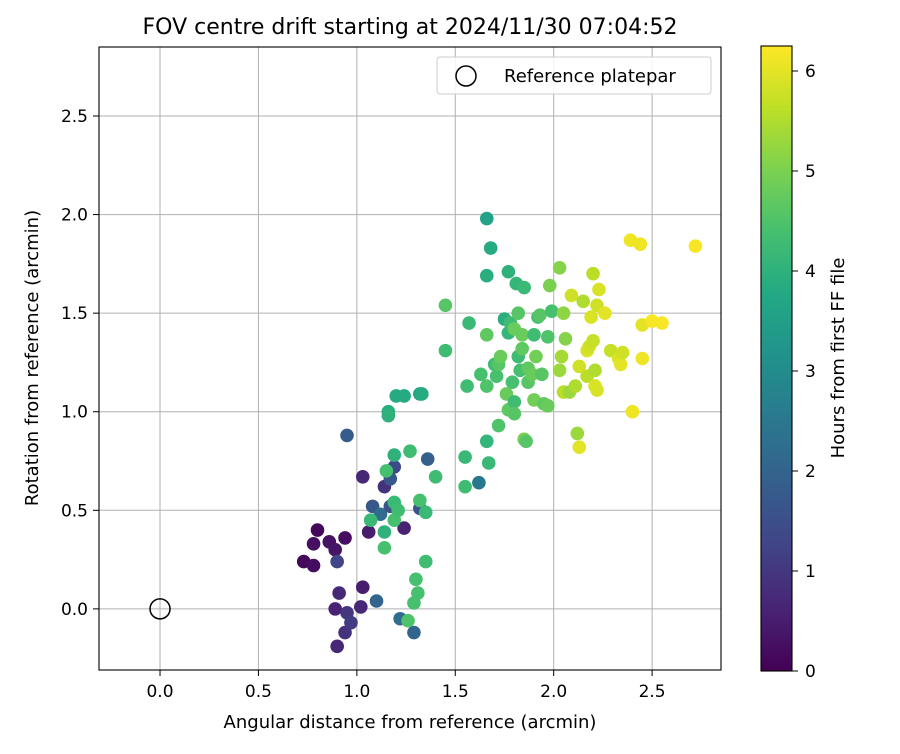 This screenshot has height=754, width=900. I want to click on x-axis-label: Angular distance from reference (arcmin), so click(410, 722).